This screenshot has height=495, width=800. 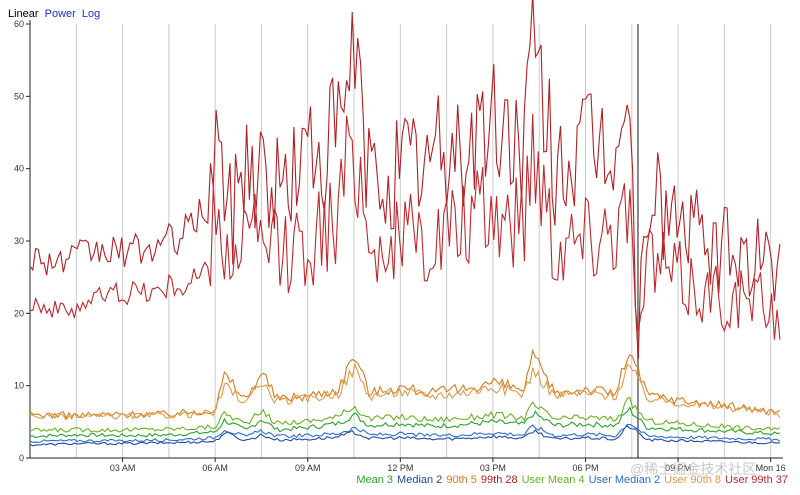 I want to click on watermark: @稀土掘金技术社区, so click(x=693, y=469).